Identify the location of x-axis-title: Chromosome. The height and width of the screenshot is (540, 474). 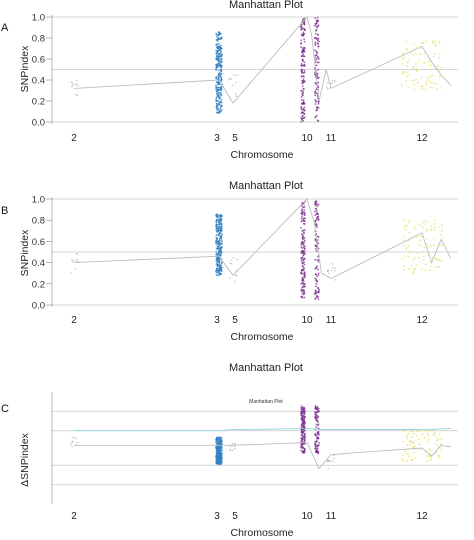
(261, 337).